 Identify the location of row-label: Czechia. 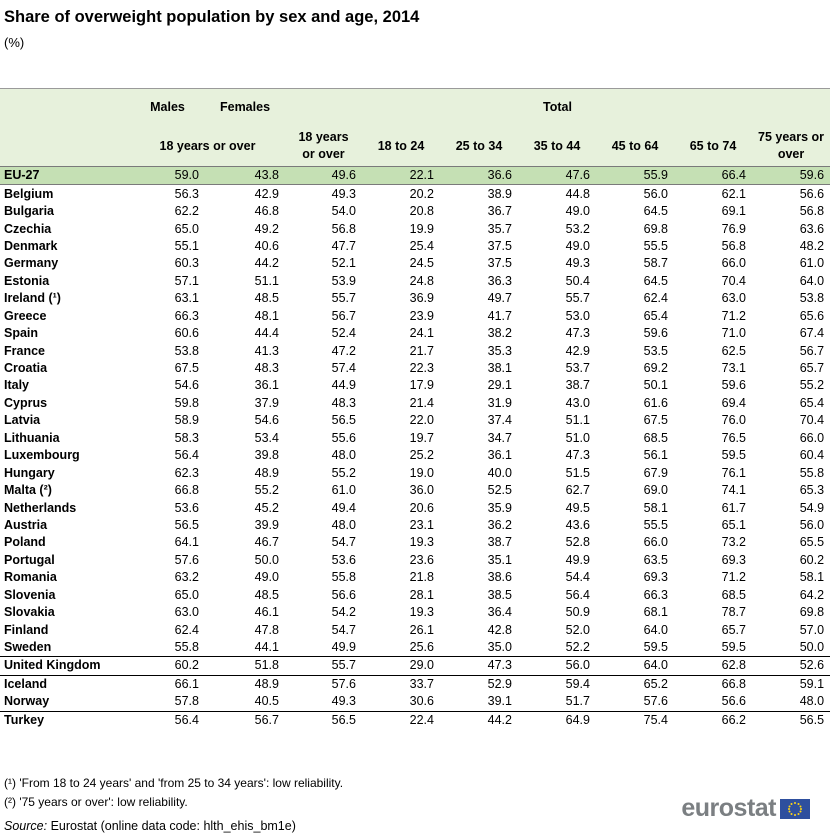
(28, 228).